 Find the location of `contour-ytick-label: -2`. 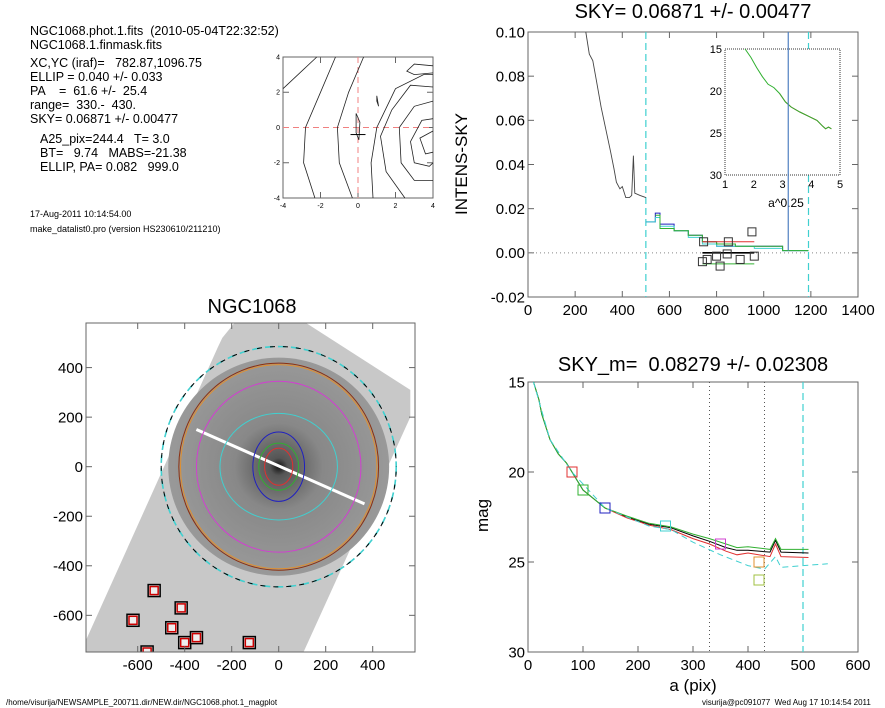

contour-ytick-label: -2 is located at coordinates (277, 163).